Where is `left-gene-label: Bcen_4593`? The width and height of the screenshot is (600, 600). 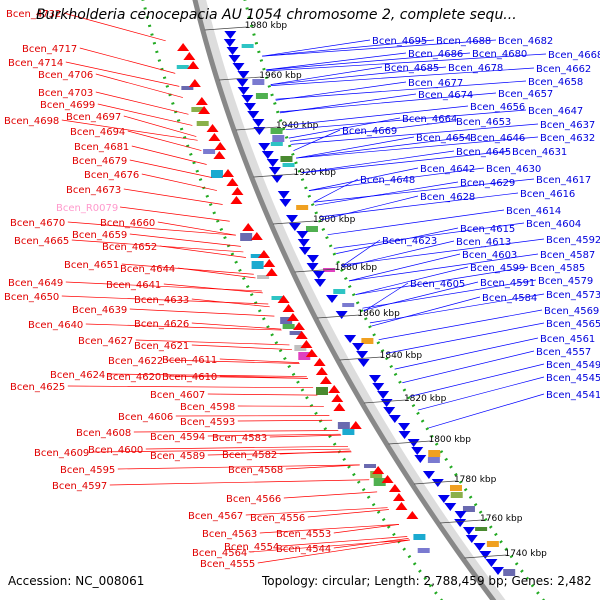
left-gene-label: Bcen_4593 is located at coordinates (207, 422).